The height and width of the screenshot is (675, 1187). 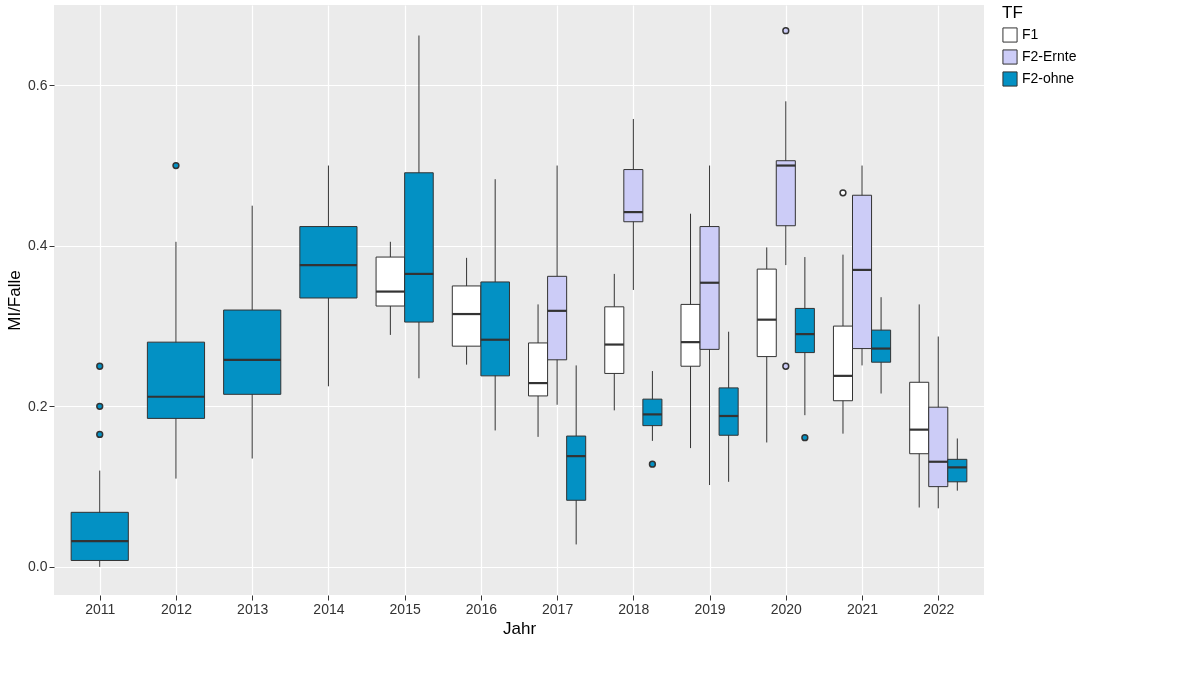 I want to click on x-tick-label: 2011, so click(x=100, y=608).